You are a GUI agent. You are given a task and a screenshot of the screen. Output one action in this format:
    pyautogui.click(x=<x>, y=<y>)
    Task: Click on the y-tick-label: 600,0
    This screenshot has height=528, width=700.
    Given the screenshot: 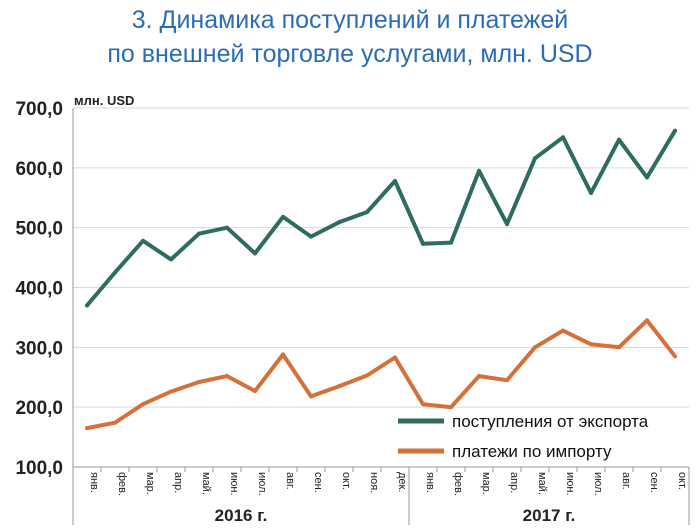 What is the action you would take?
    pyautogui.click(x=39, y=169)
    